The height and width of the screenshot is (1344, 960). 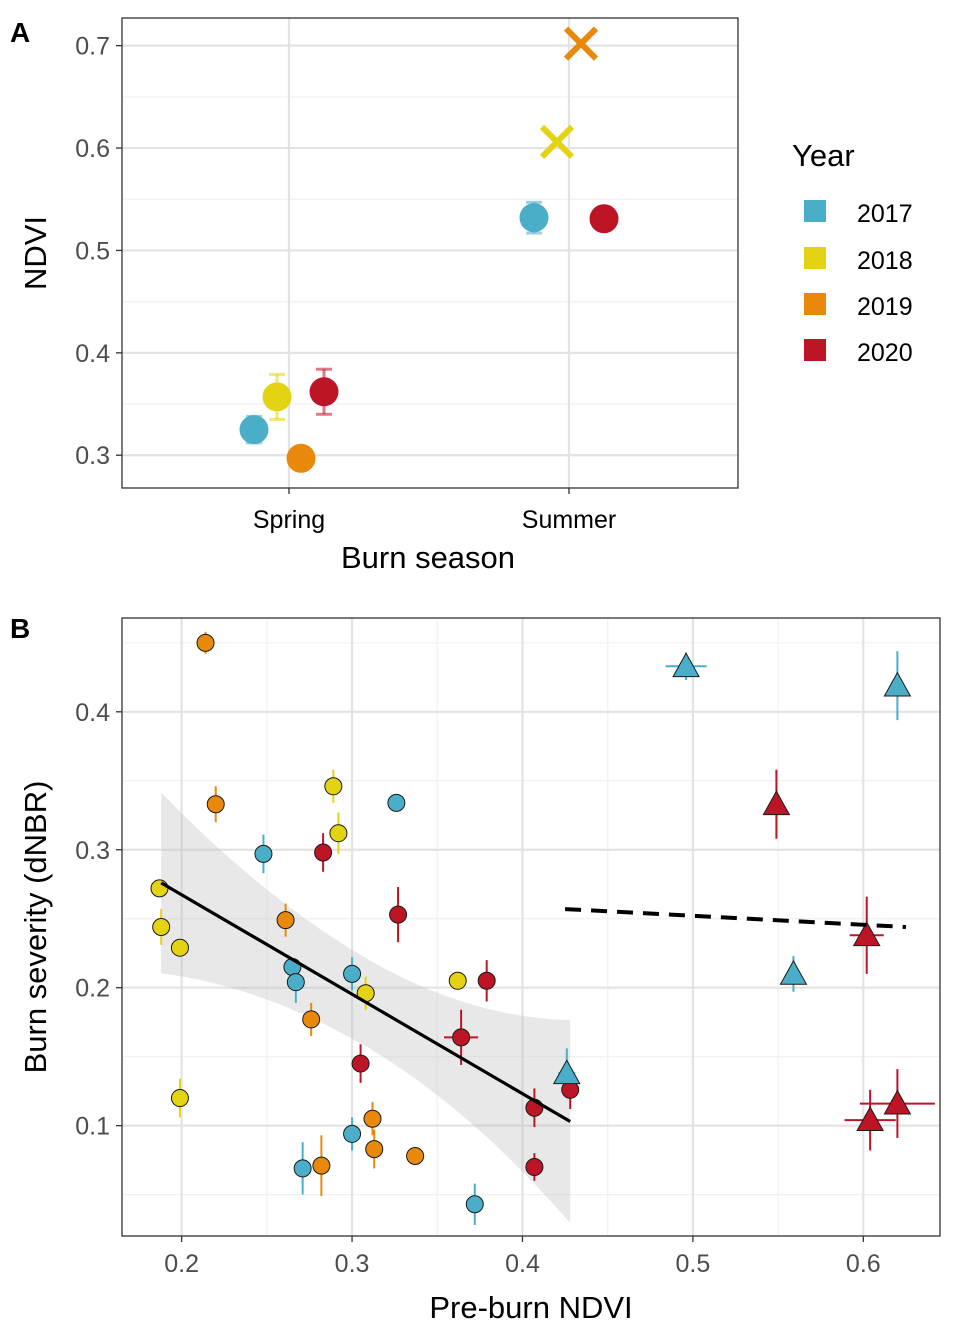 I want to click on panel-a-y-label: NDVI, so click(x=35, y=253).